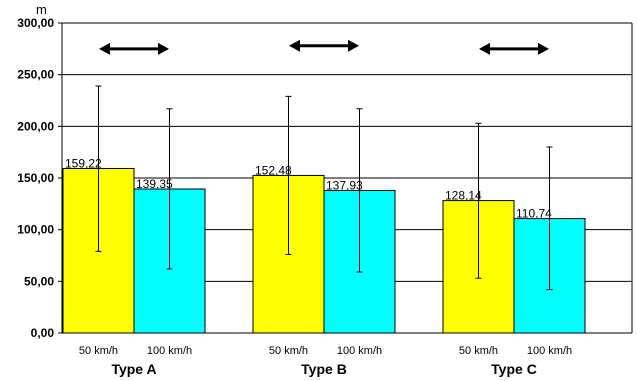  What do you see at coordinates (273, 170) in the screenshot?
I see `data-label: 152,48` at bounding box center [273, 170].